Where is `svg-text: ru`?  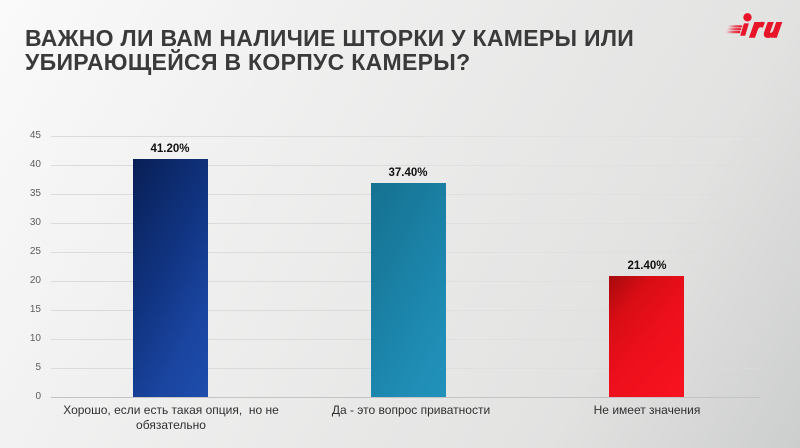
svg-text: ru is located at coordinates (767, 28).